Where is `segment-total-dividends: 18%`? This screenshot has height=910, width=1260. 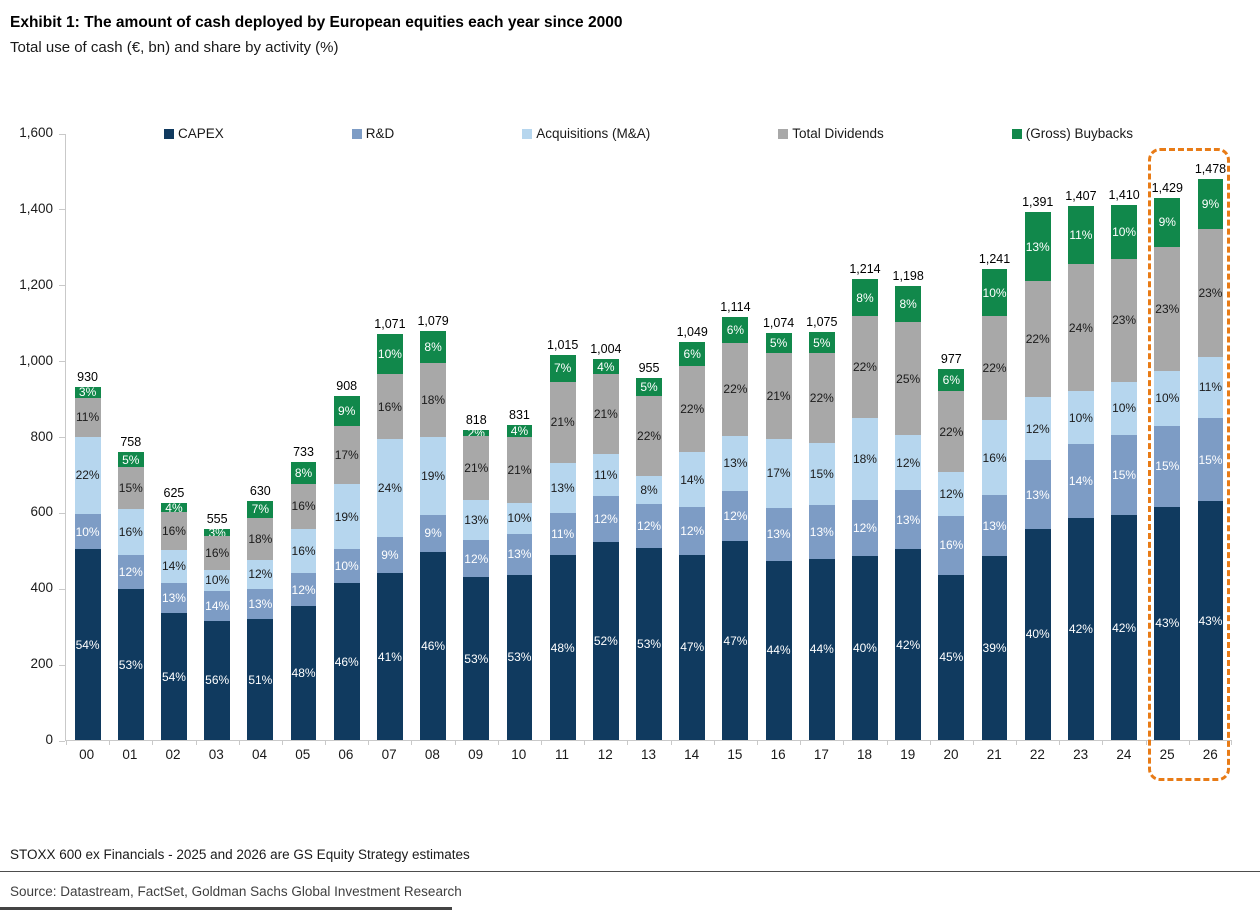
segment-total-dividends: 18% is located at coordinates (260, 539).